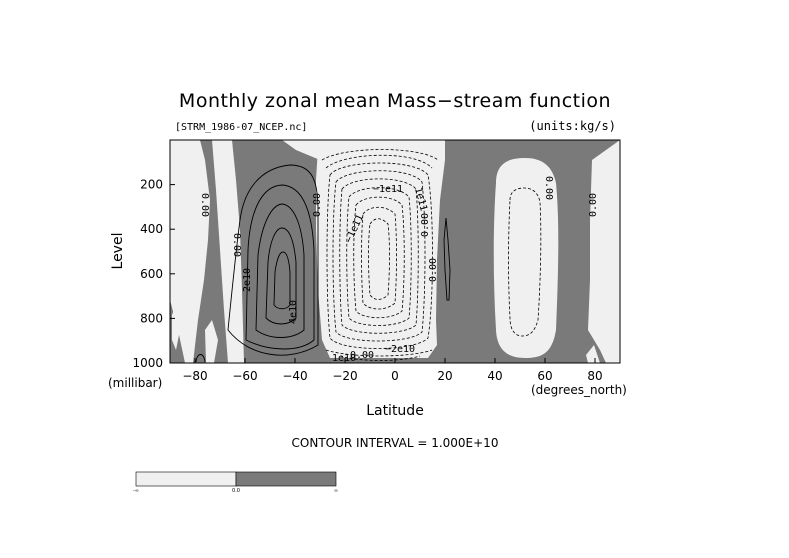 Image resolution: width=789 pixels, height=558 pixels. I want to click on colorbar: -∞ 0.0 ∞, so click(235, 482).